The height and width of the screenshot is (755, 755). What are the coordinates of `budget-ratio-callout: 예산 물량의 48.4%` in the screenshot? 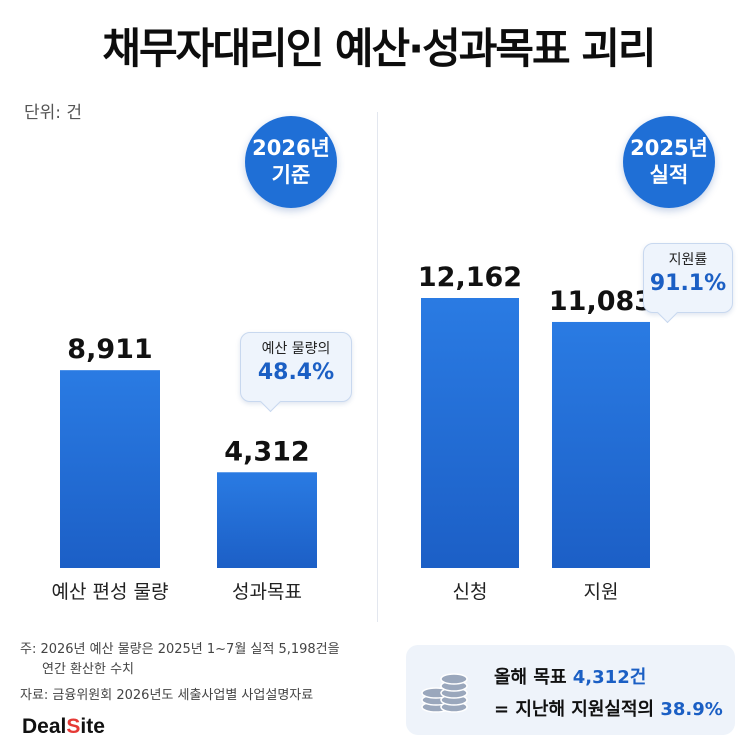 It's located at (296, 372).